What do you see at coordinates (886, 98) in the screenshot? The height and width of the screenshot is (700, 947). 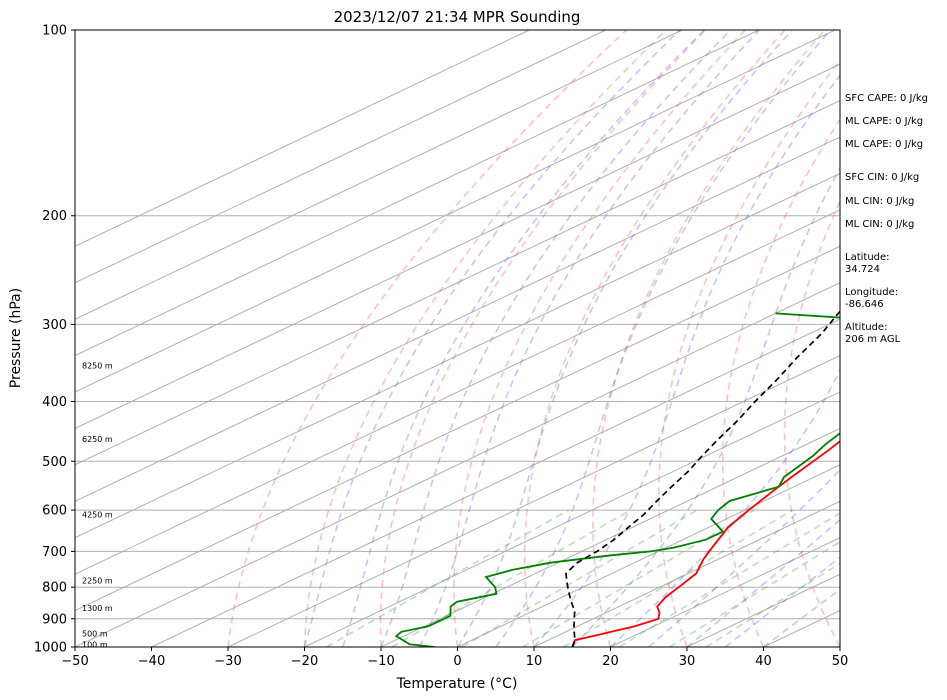 I see `sfc-cape-label: SFC CAPE: 0 J/kg` at bounding box center [886, 98].